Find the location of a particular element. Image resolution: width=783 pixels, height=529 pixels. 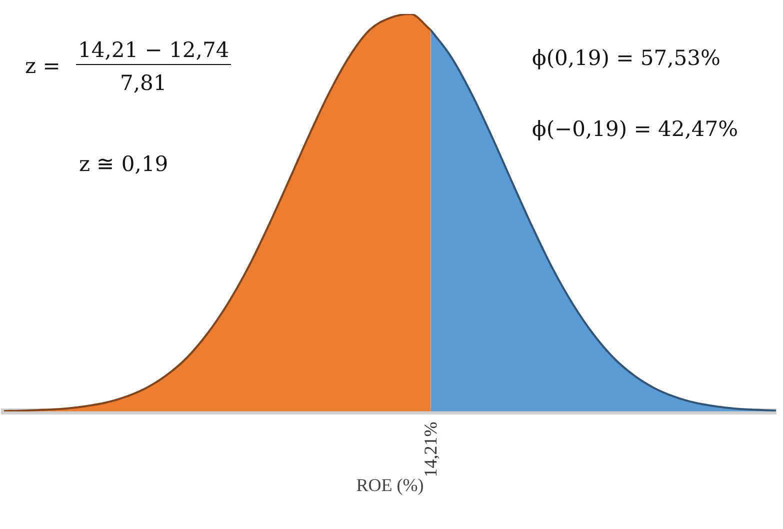

text: 14,21% is located at coordinates (430, 450).